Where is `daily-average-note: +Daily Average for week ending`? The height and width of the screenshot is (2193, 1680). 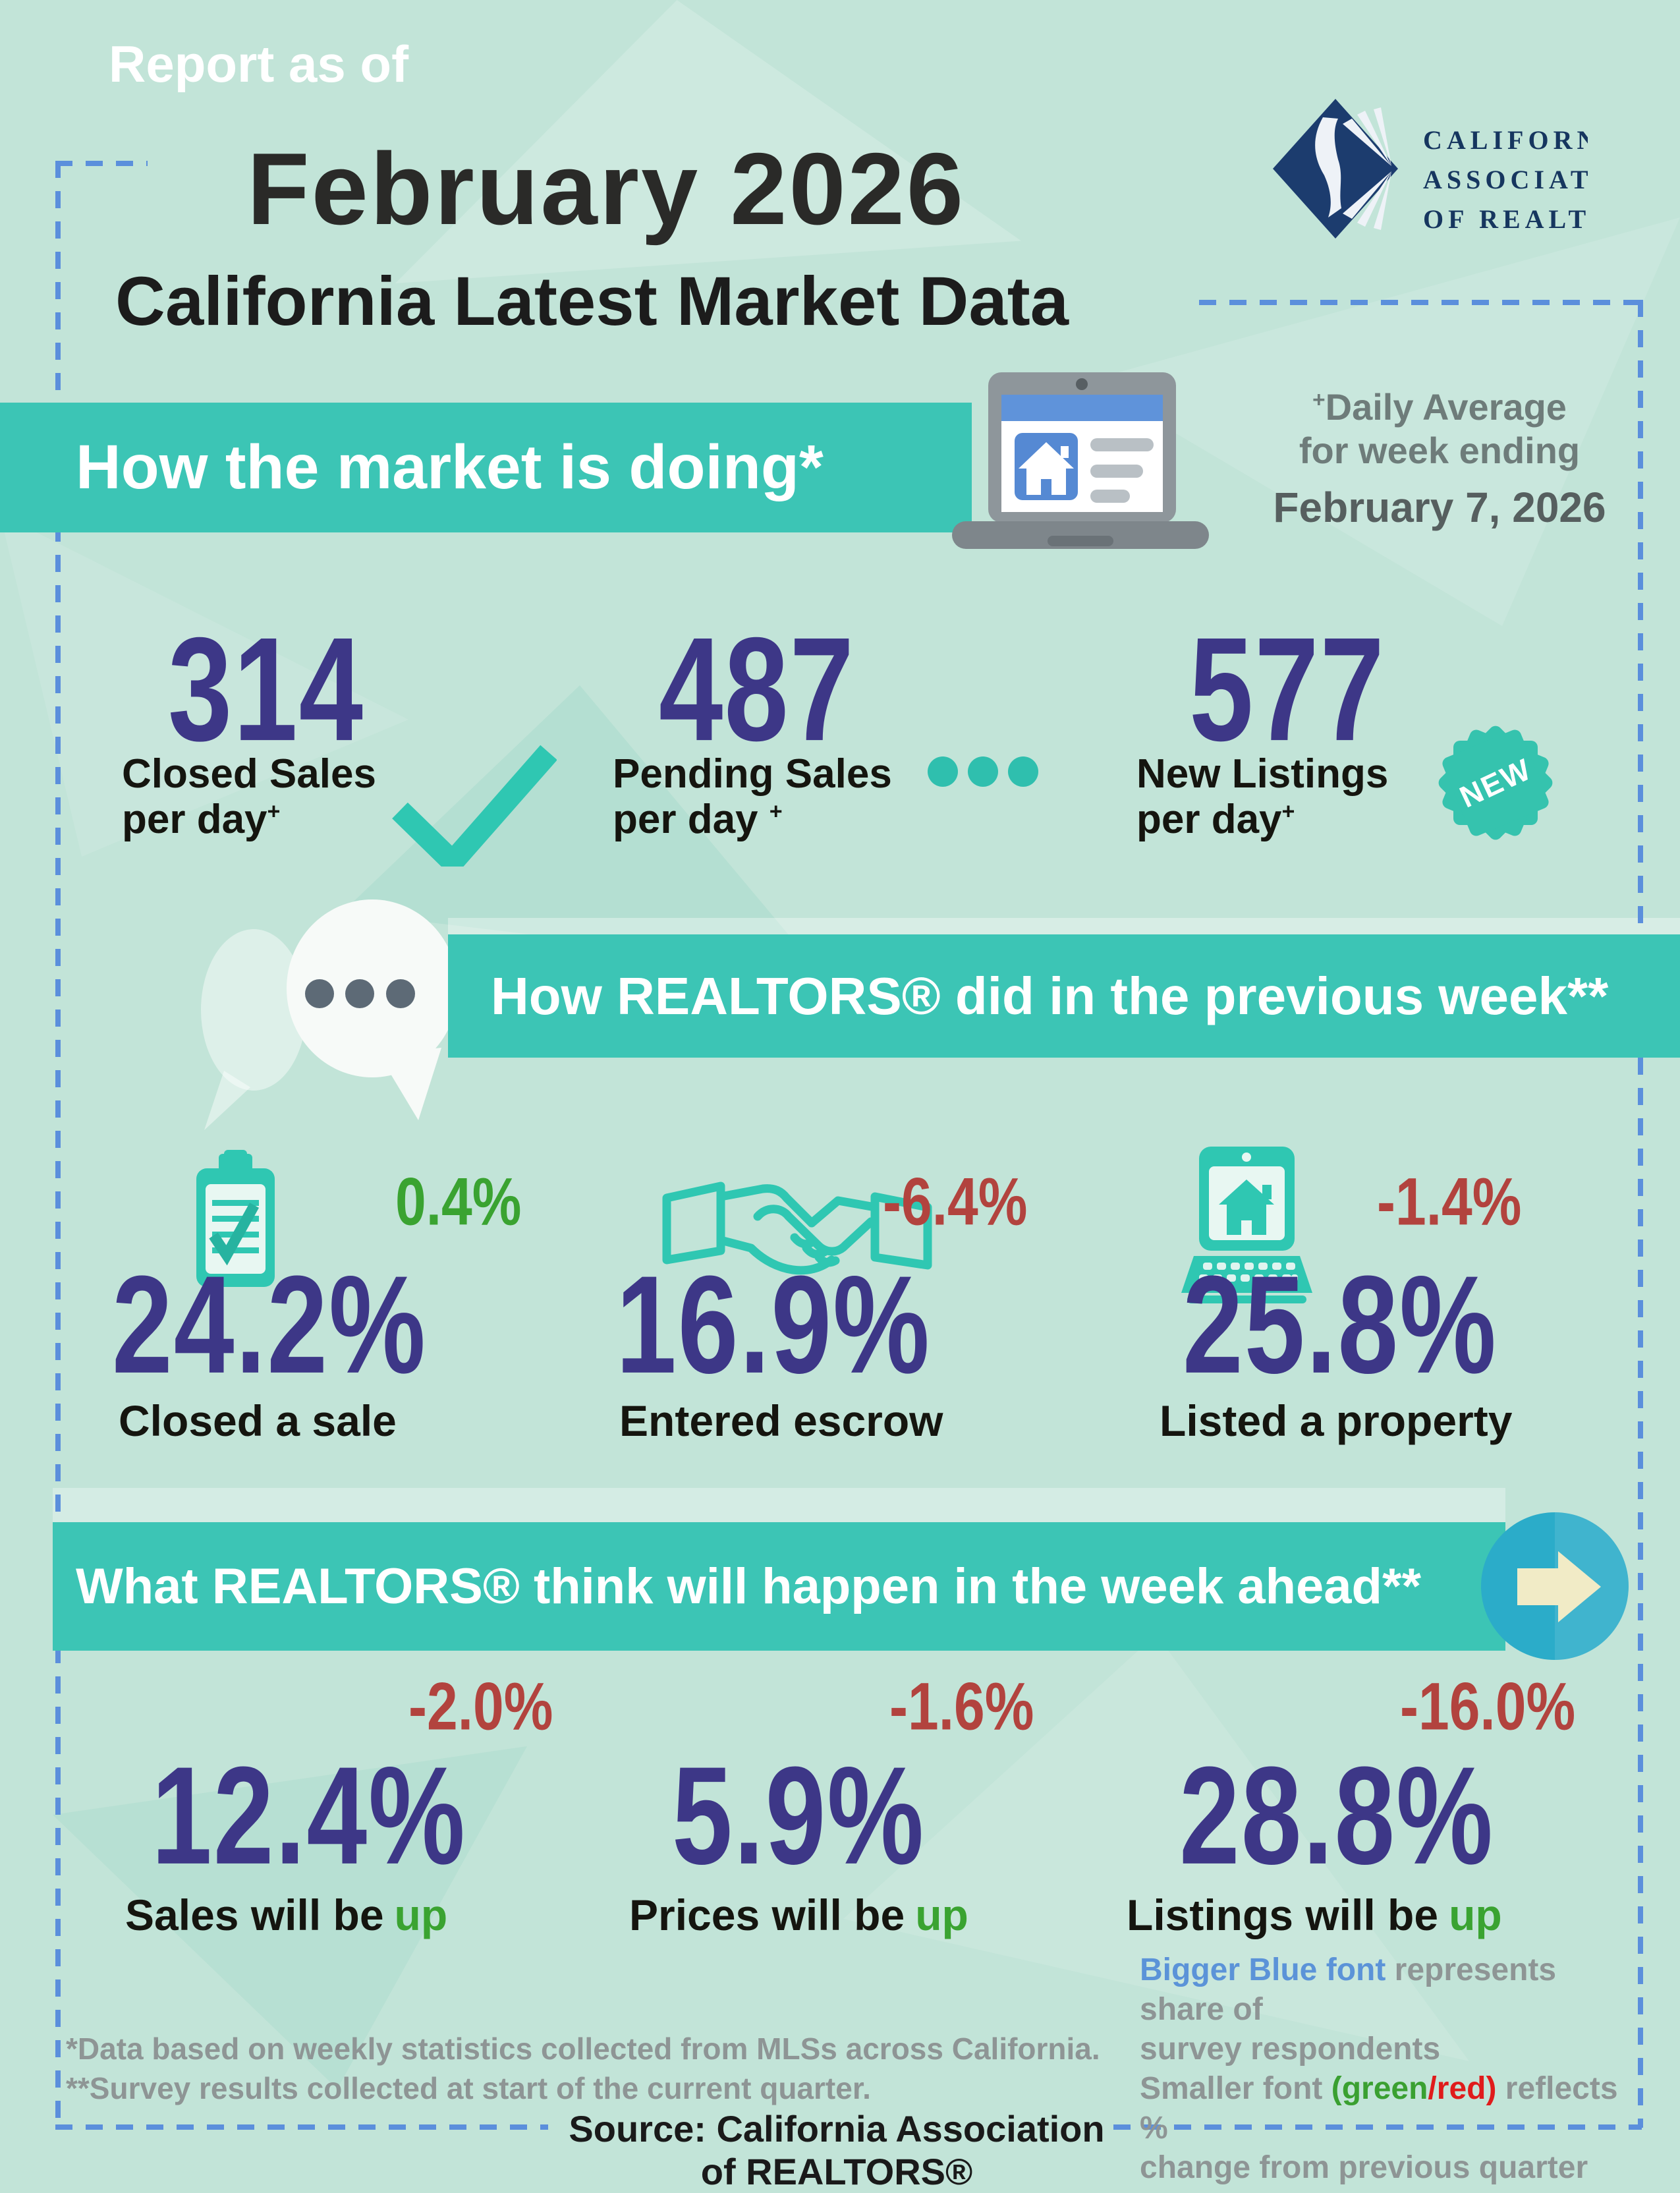
daily-average-note: +Daily Average for week ending is located at coordinates (1440, 429).